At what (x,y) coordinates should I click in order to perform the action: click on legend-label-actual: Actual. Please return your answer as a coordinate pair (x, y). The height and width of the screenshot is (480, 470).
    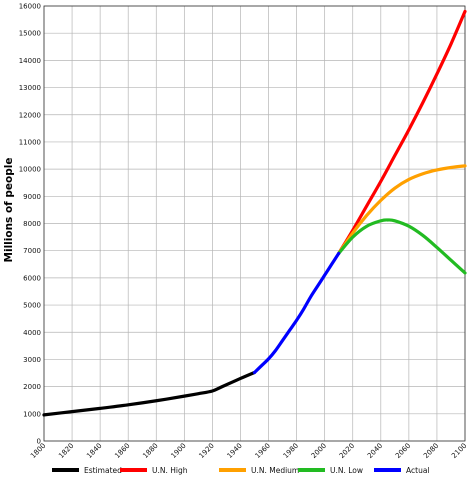
    Looking at the image, I should click on (418, 470).